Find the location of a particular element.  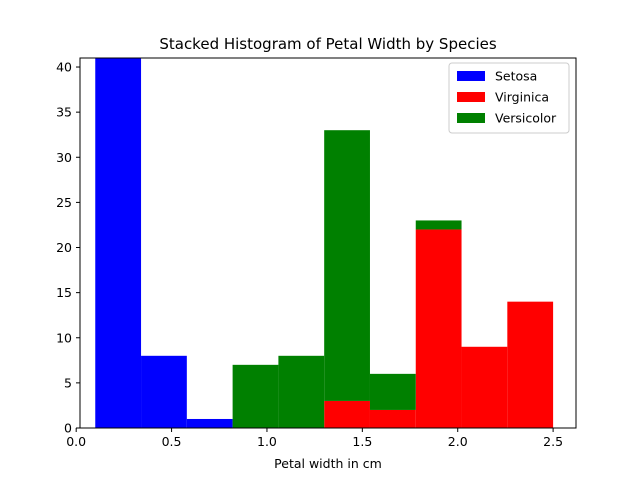

legend-label-virginica: Virginica is located at coordinates (522, 97).